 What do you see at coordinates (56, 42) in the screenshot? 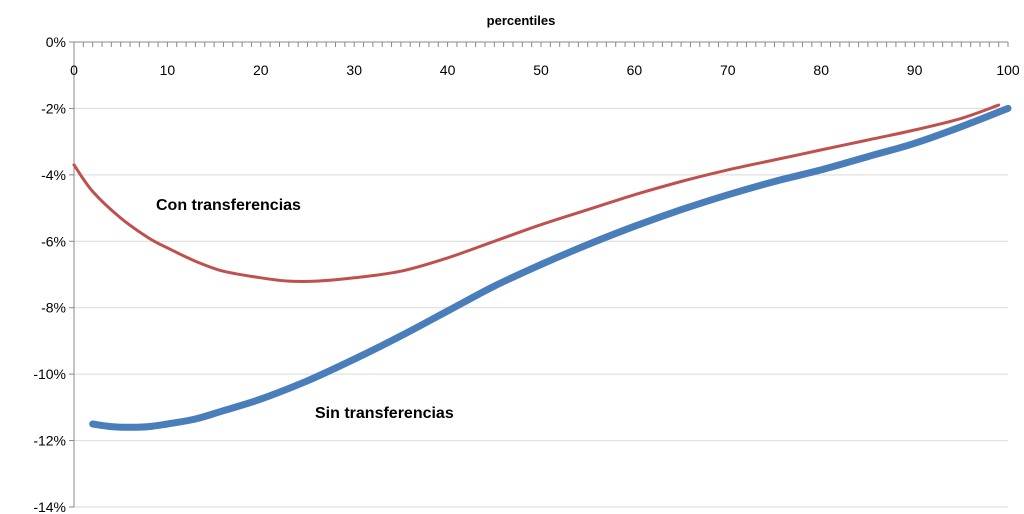
I see `y-tick-label: 0%` at bounding box center [56, 42].